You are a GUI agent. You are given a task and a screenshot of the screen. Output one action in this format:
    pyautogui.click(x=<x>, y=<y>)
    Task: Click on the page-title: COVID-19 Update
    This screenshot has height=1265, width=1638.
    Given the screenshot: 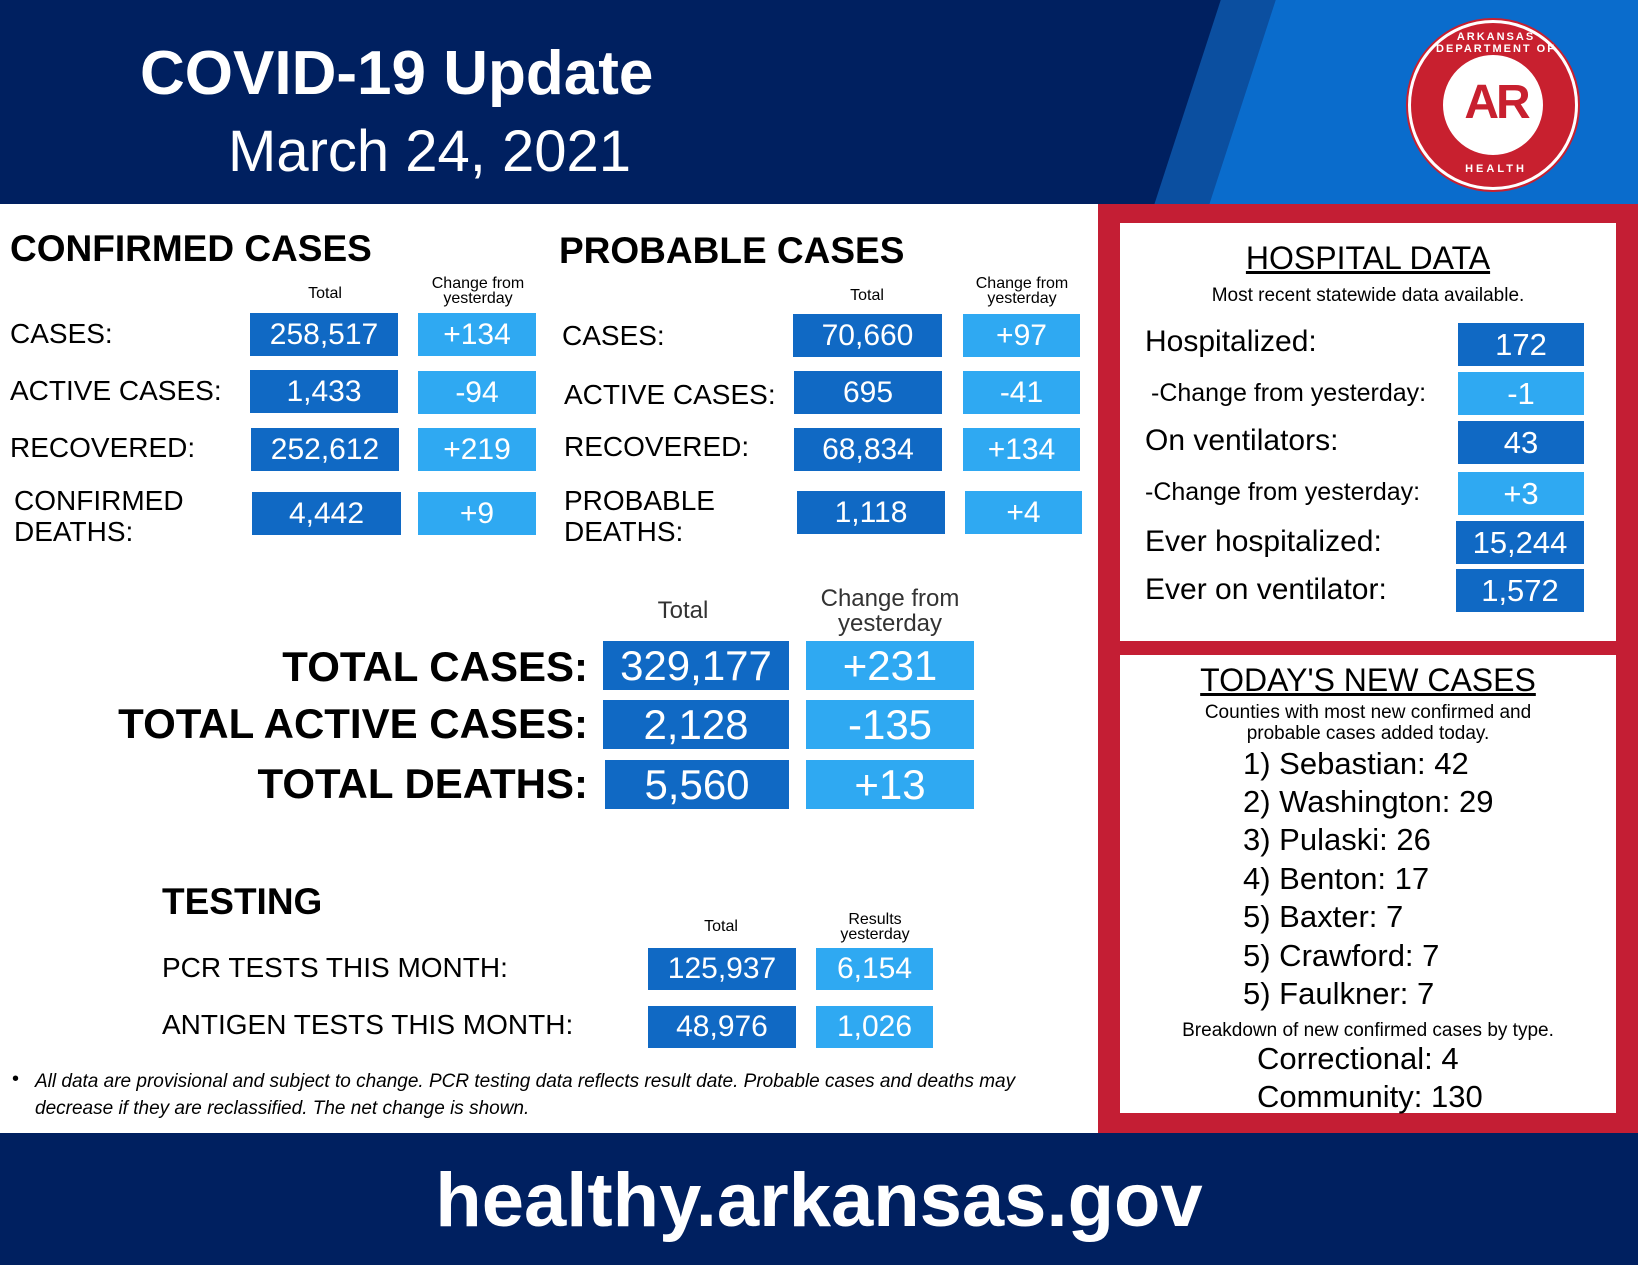 What is the action you would take?
    pyautogui.click(x=397, y=73)
    